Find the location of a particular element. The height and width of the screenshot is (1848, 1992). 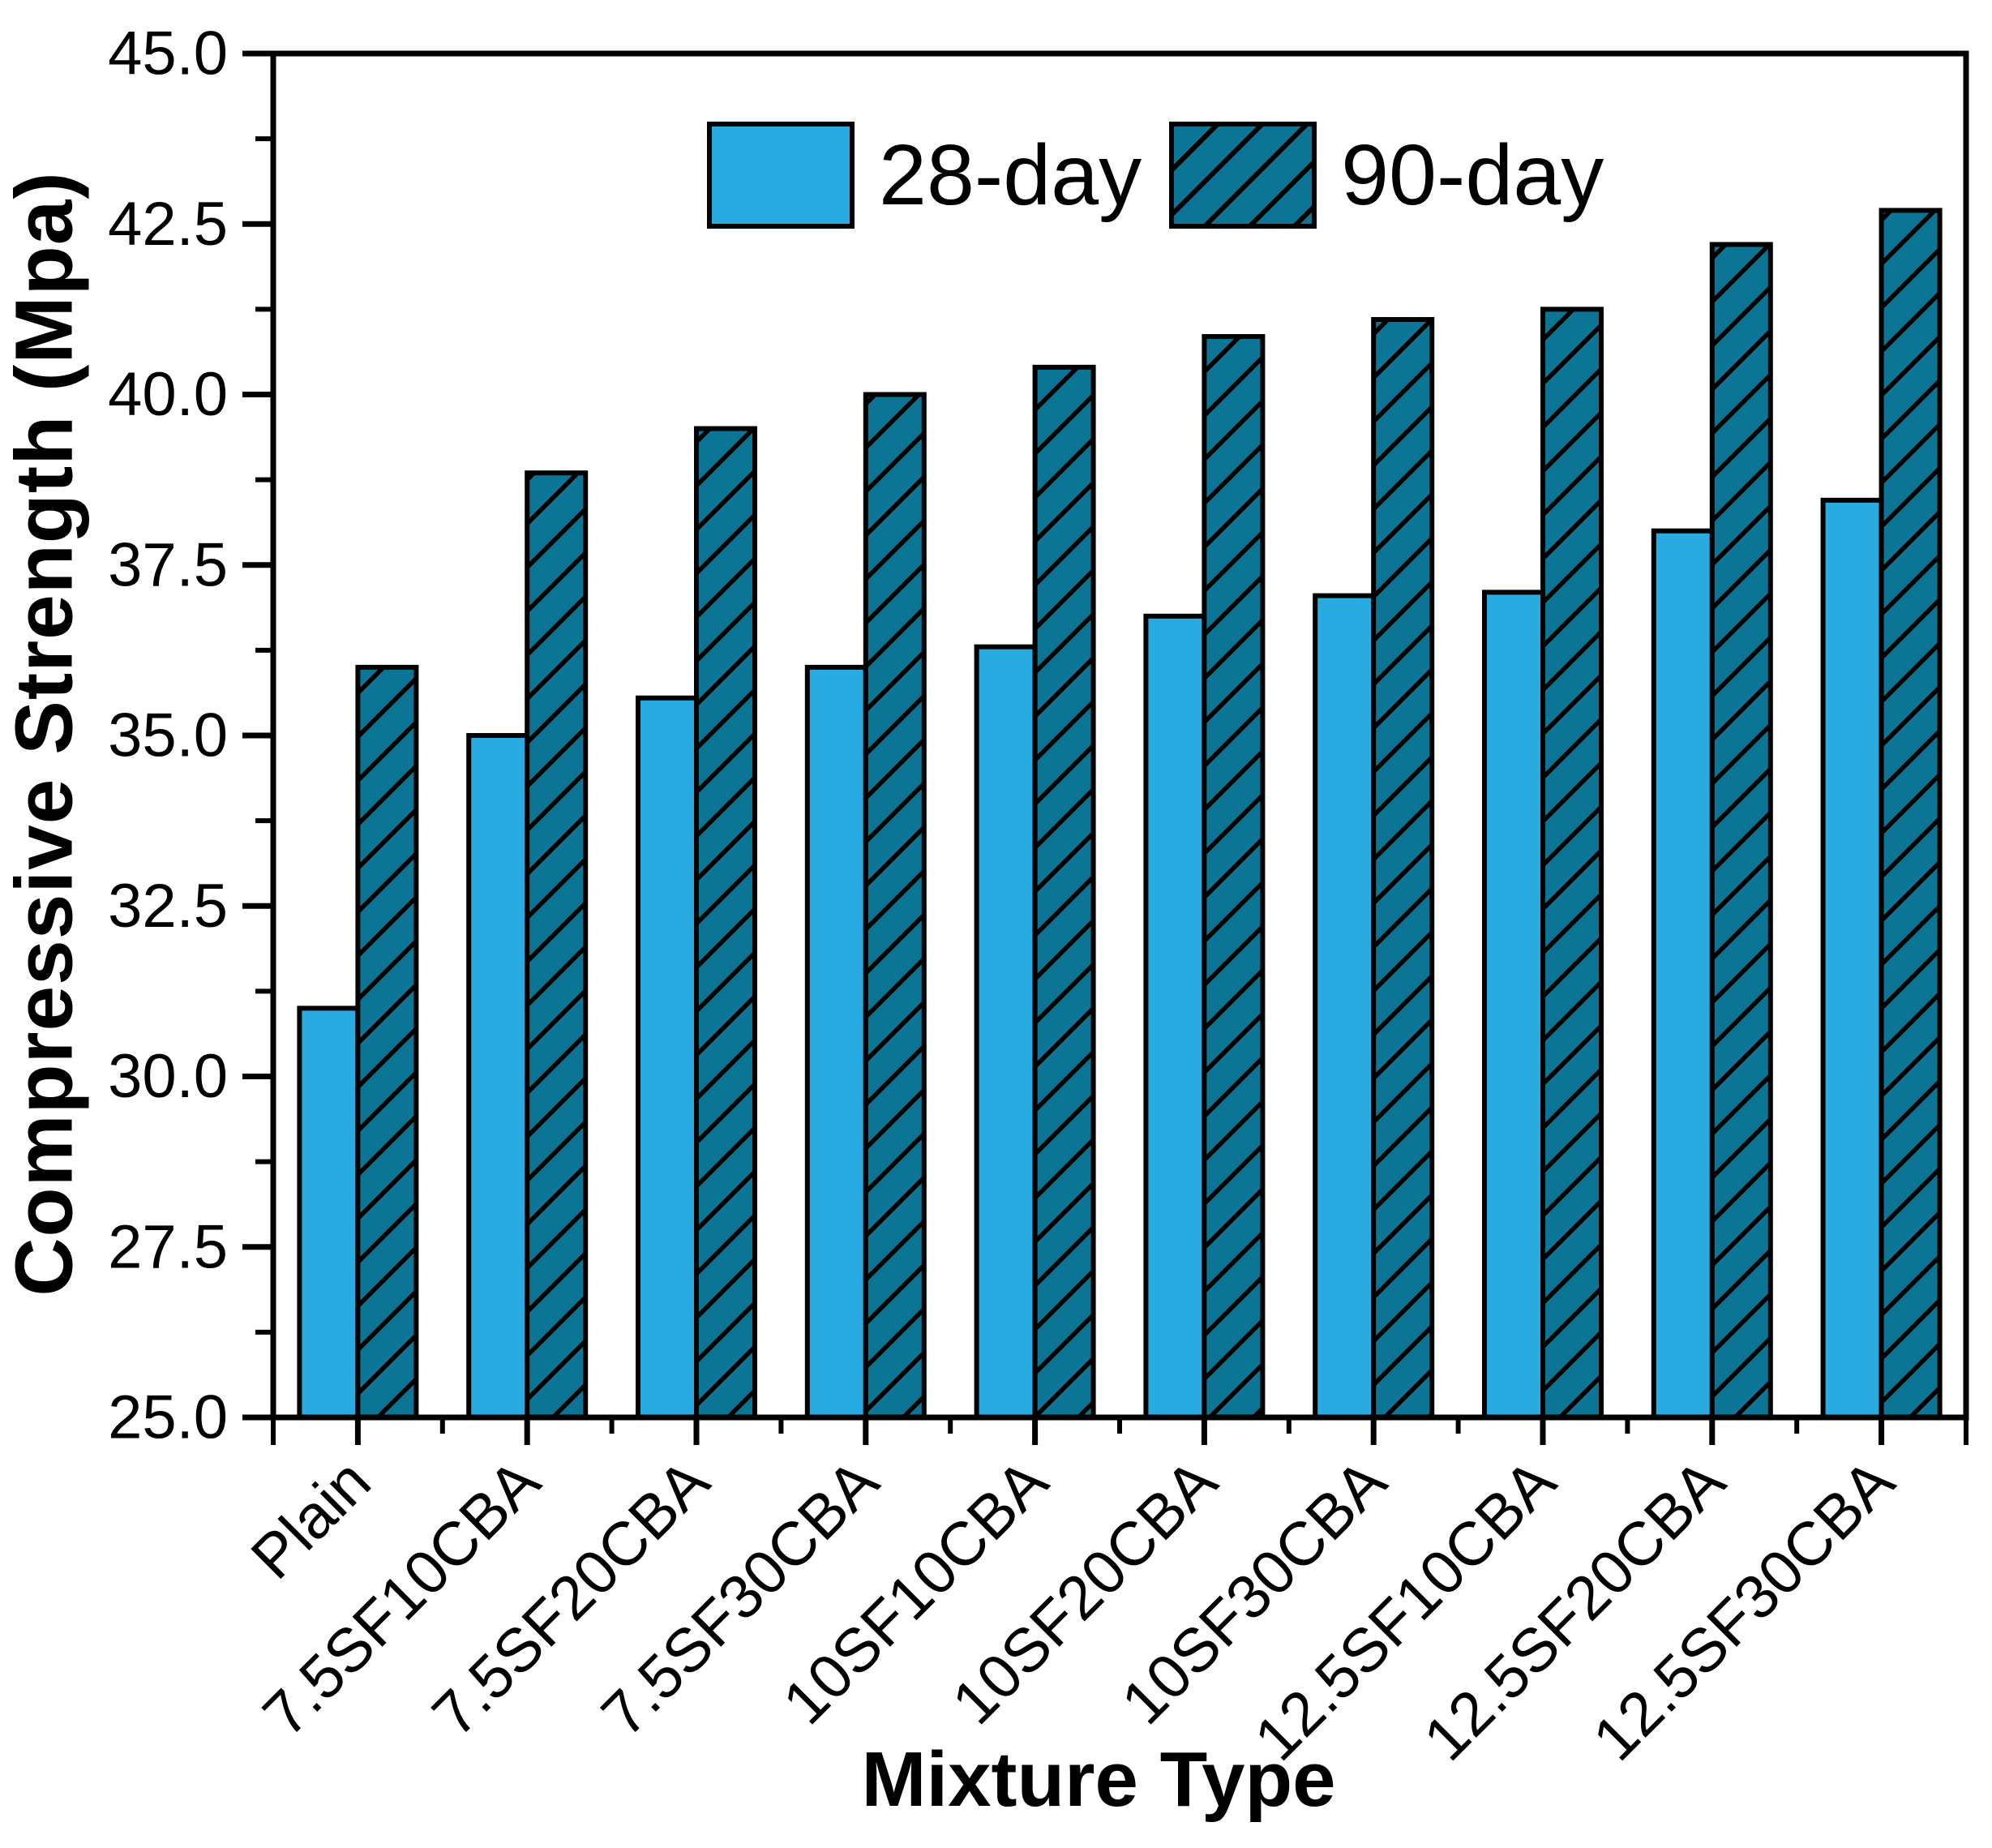

y-tick-label: 40.0 is located at coordinates (168, 394).